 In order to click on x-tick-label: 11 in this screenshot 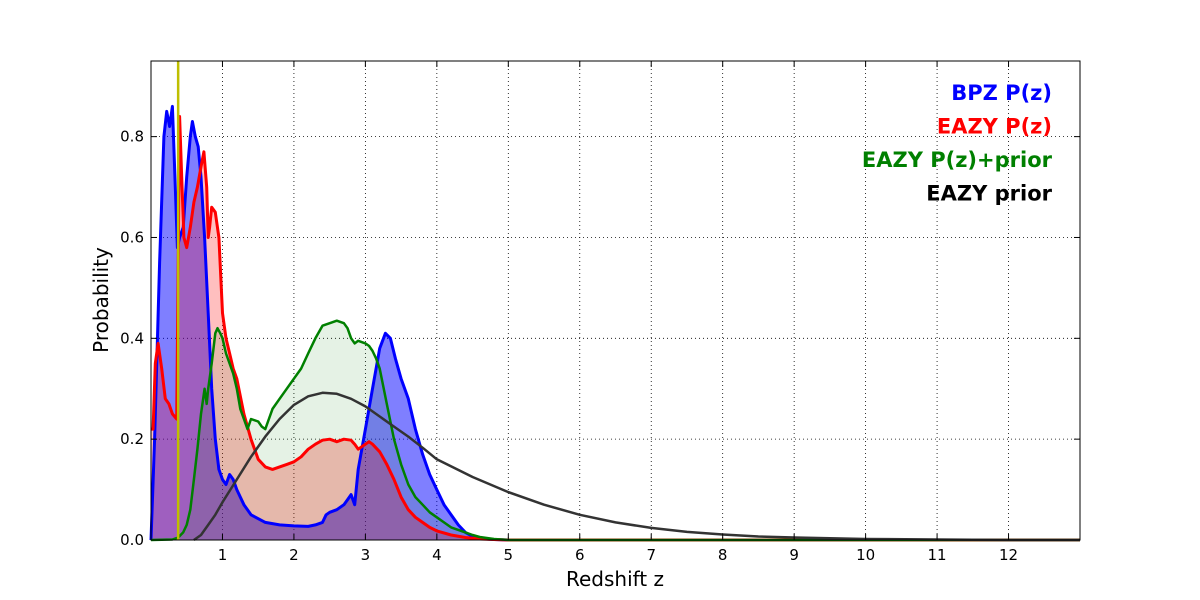, I will do `click(937, 555)`.